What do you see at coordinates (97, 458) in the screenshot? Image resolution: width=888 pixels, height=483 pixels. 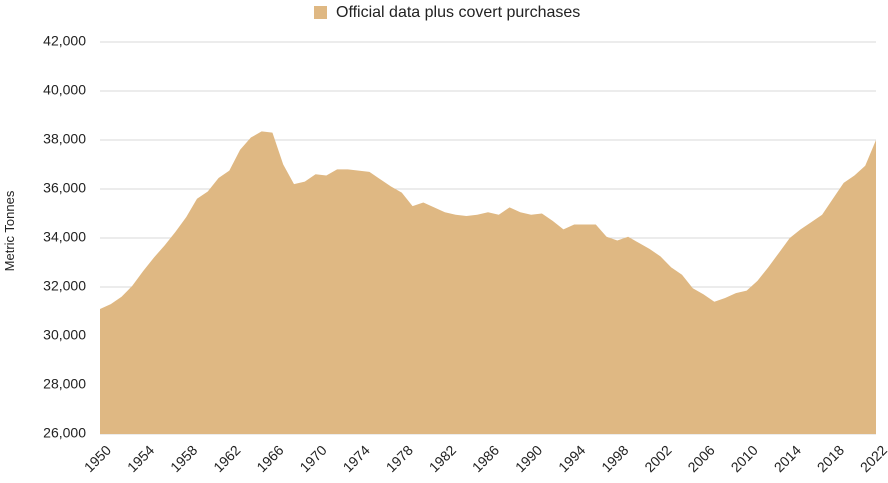 I see `x-tick-label: 1950` at bounding box center [97, 458].